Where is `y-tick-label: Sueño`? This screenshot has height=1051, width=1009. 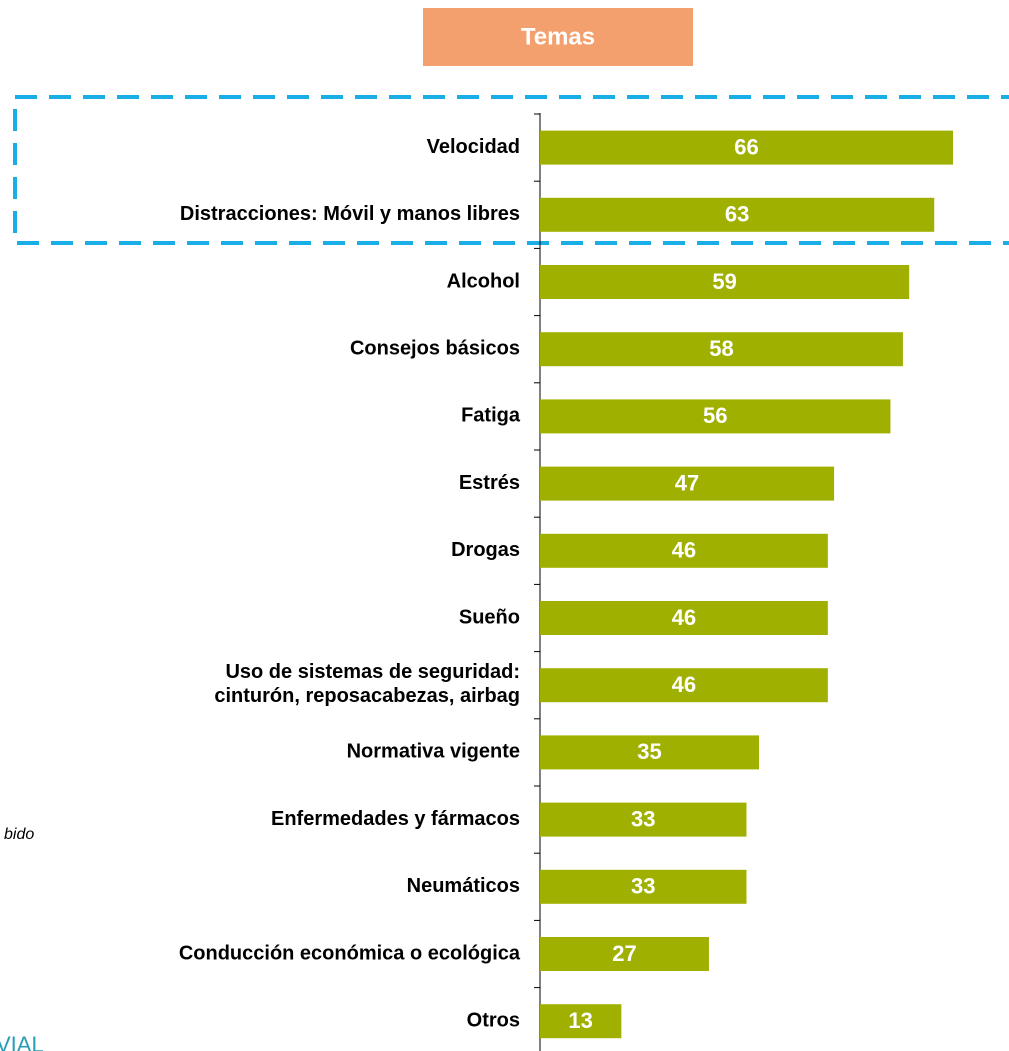
y-tick-label: Sueño is located at coordinates (489, 617).